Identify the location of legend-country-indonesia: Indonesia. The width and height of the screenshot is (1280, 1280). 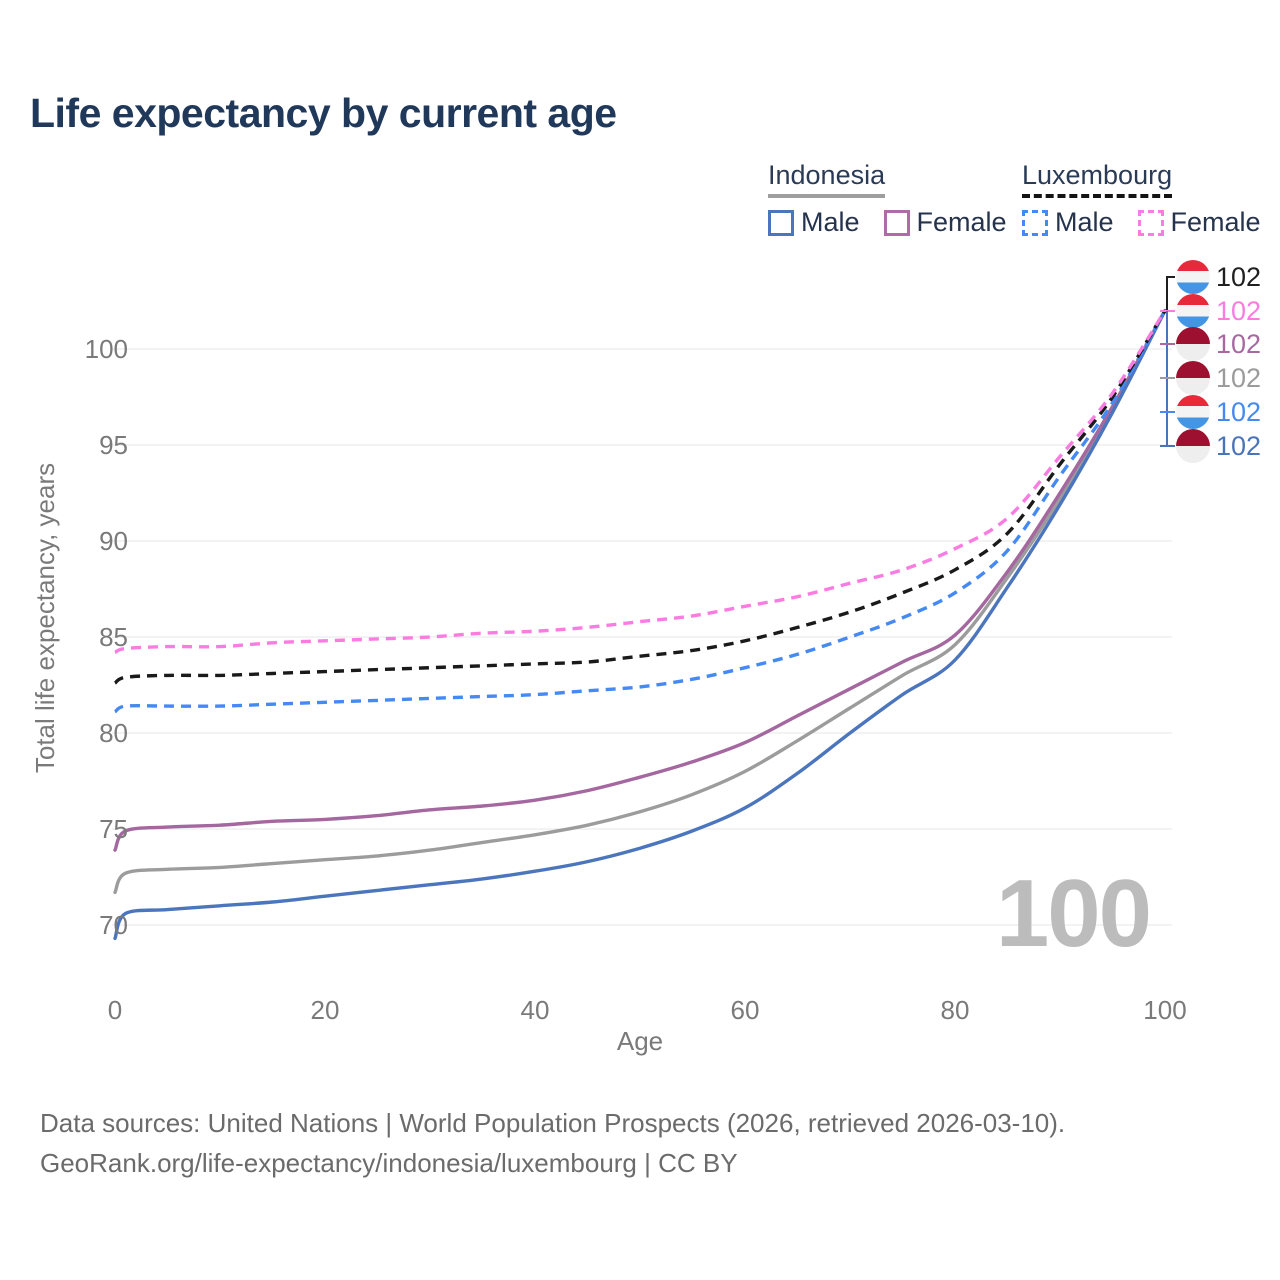
(827, 179).